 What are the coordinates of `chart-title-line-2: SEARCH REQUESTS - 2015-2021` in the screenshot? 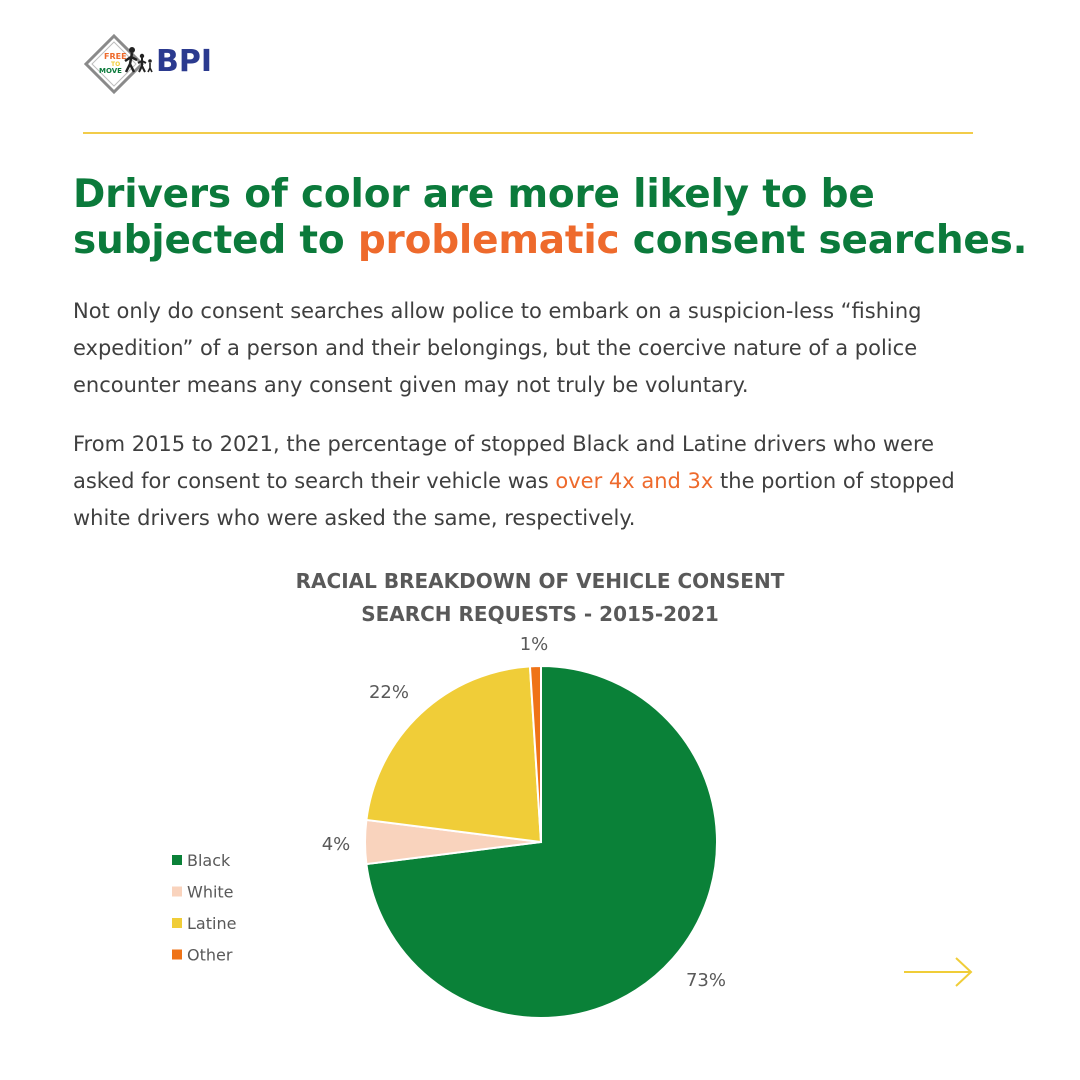 It's located at (540, 614).